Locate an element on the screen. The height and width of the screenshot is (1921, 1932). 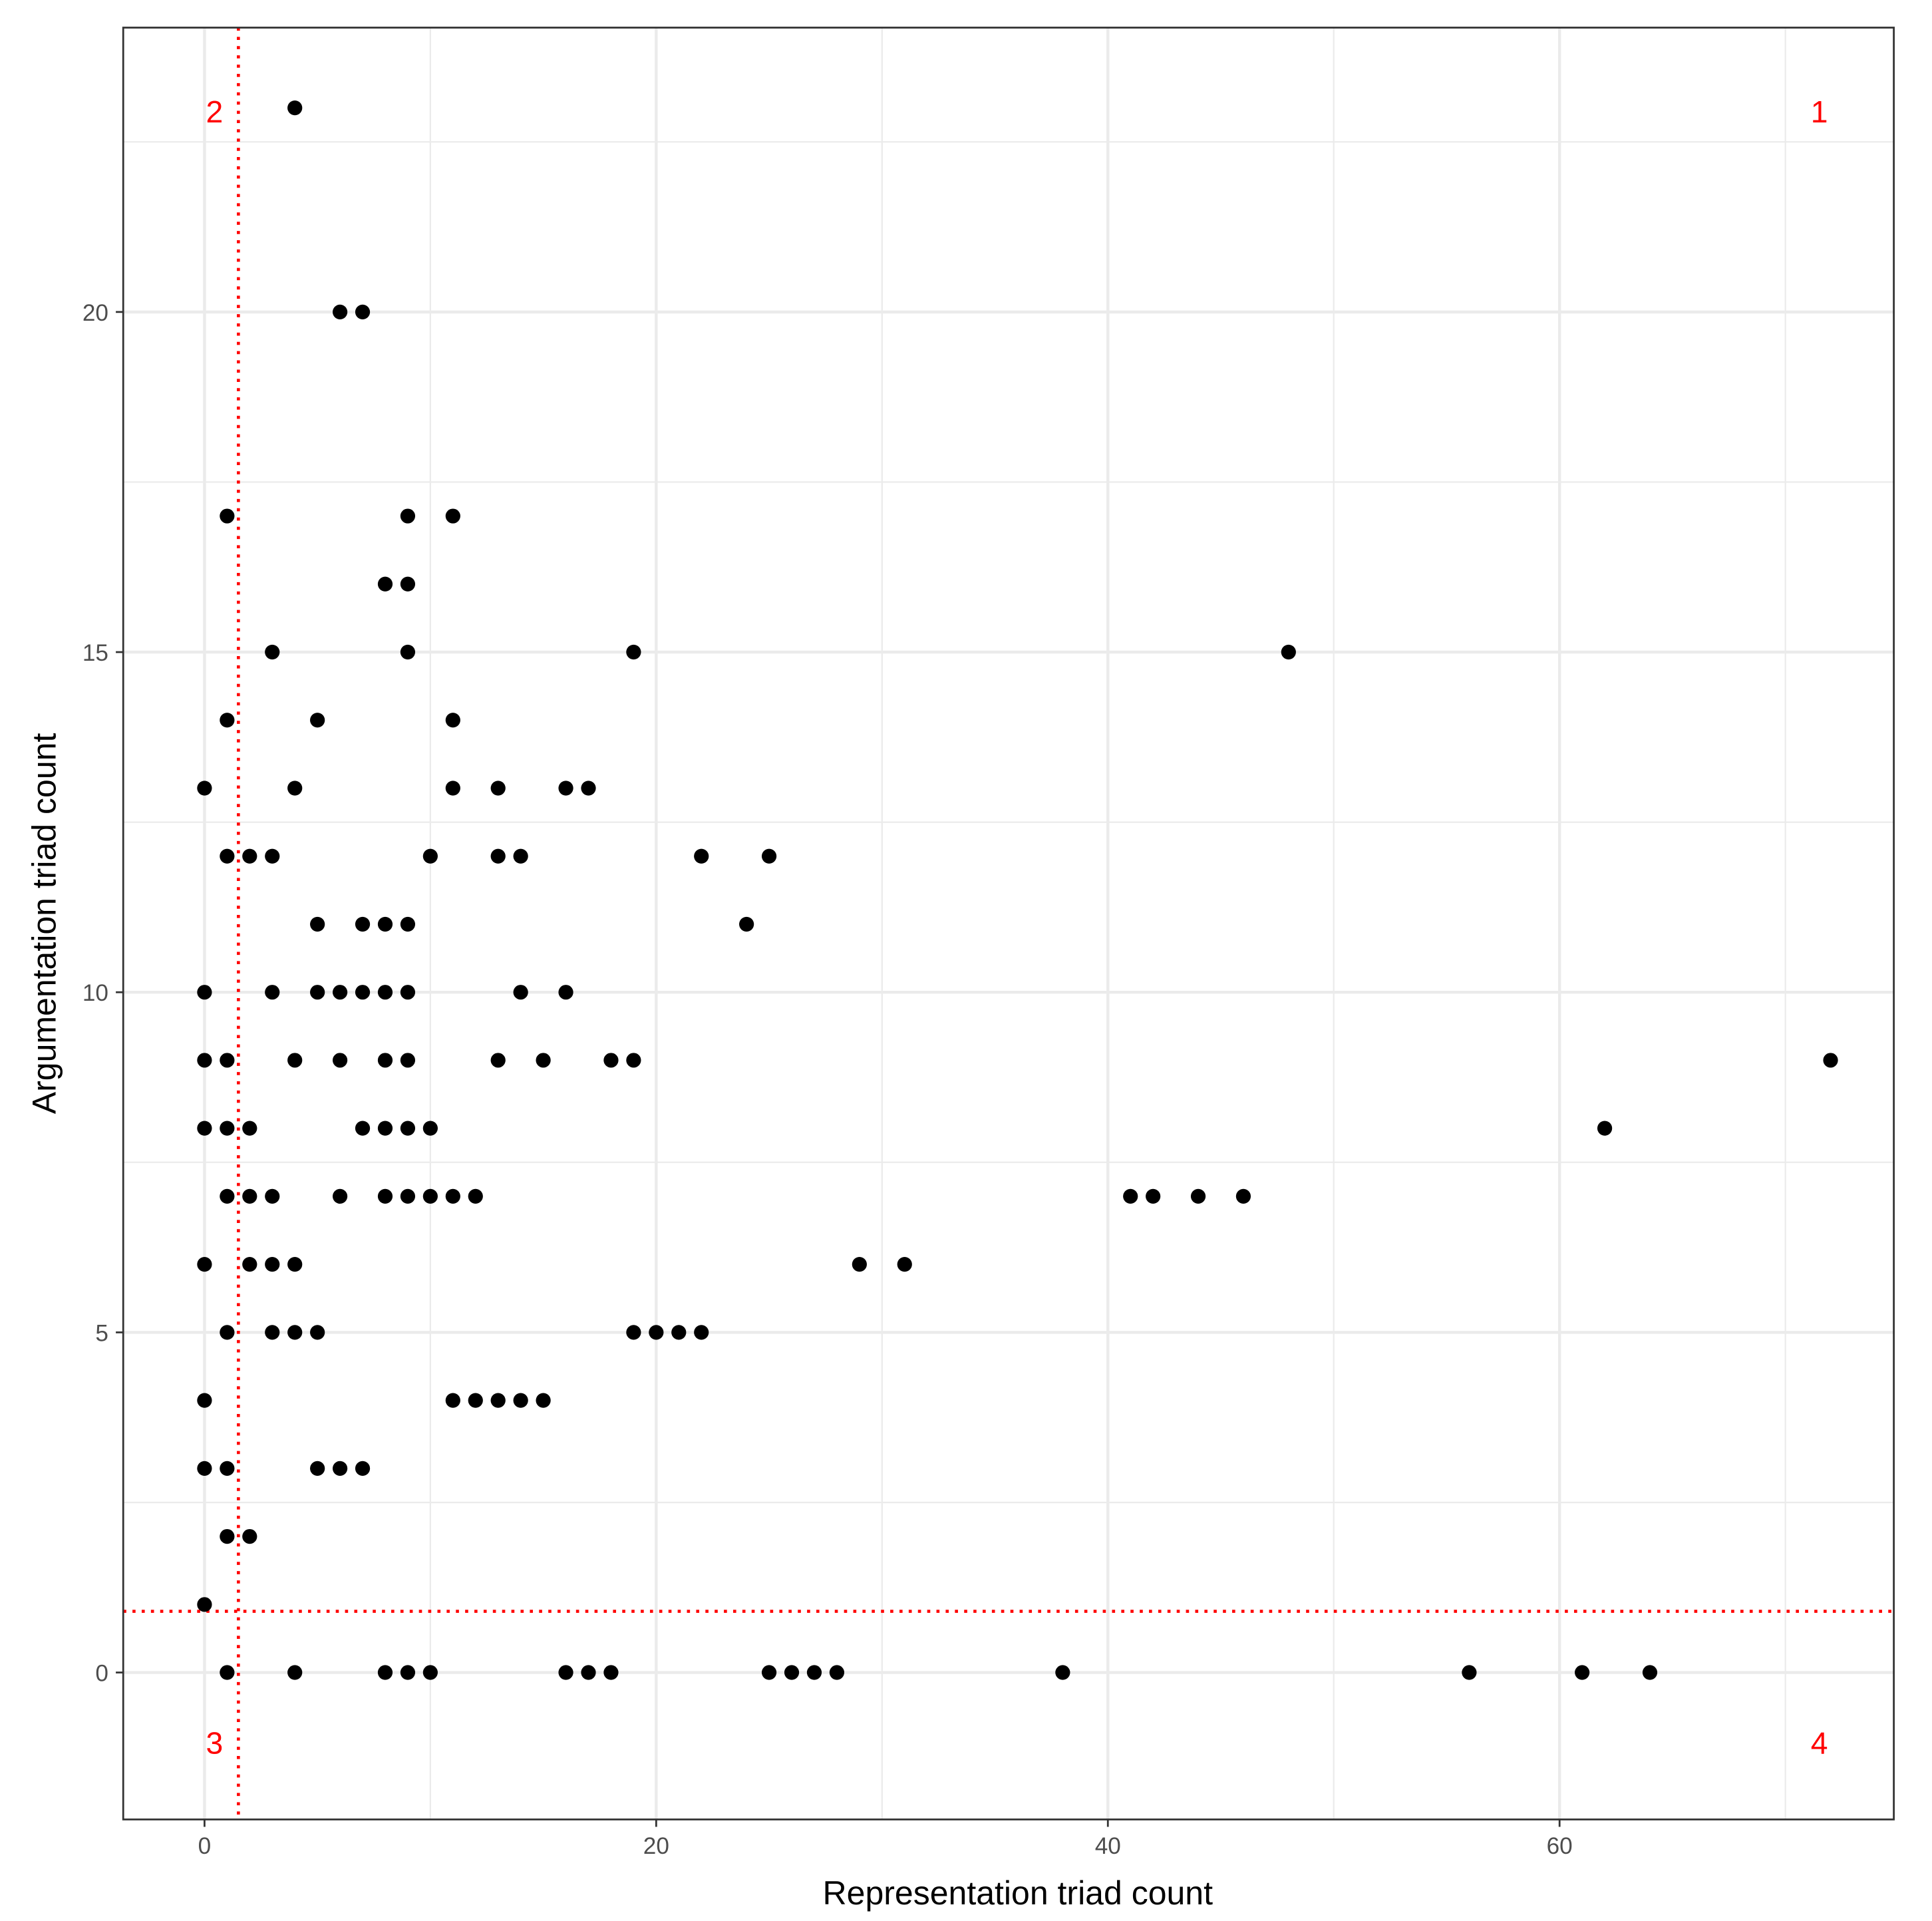
quadrant-label: 2 is located at coordinates (214, 111).